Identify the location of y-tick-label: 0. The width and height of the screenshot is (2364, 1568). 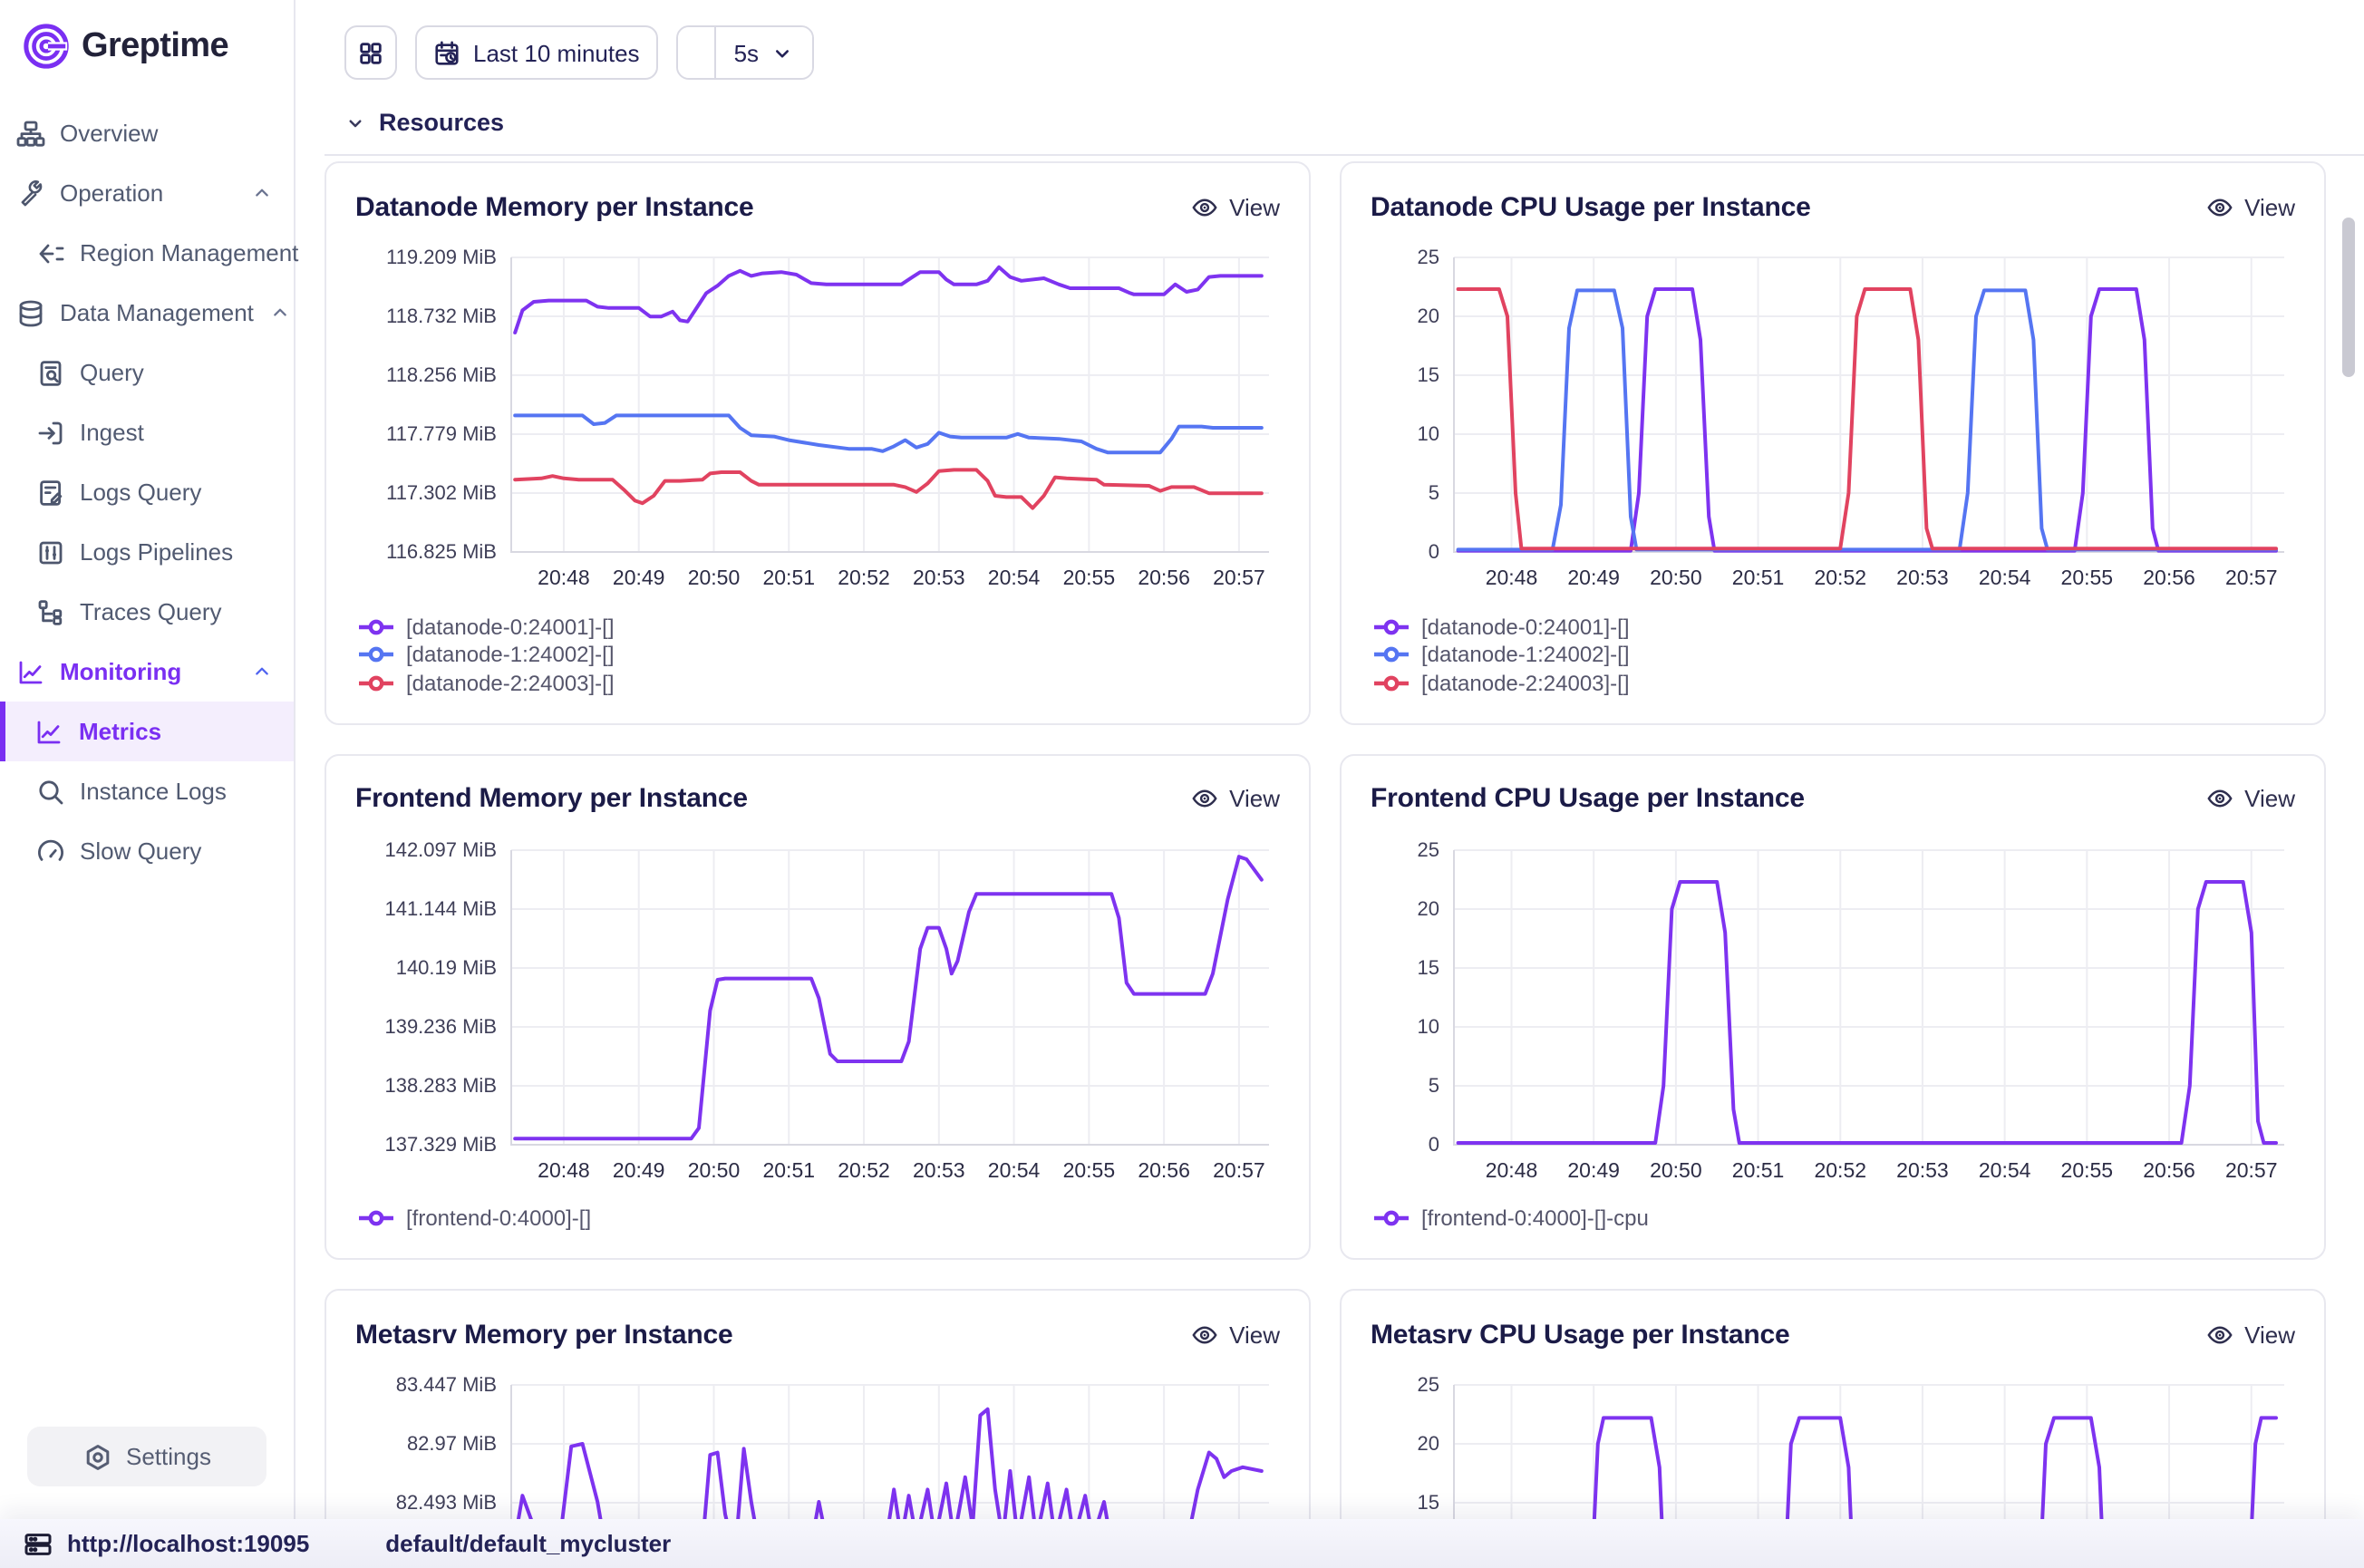
(1434, 1143).